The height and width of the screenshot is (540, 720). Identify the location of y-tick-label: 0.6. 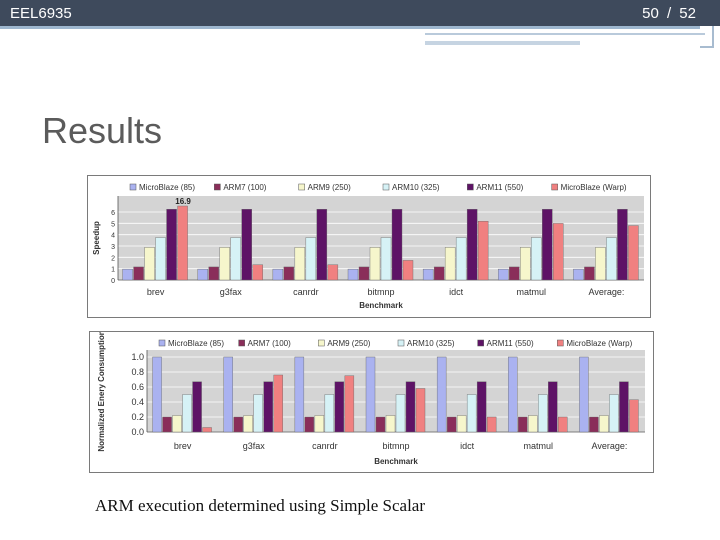
(137, 387).